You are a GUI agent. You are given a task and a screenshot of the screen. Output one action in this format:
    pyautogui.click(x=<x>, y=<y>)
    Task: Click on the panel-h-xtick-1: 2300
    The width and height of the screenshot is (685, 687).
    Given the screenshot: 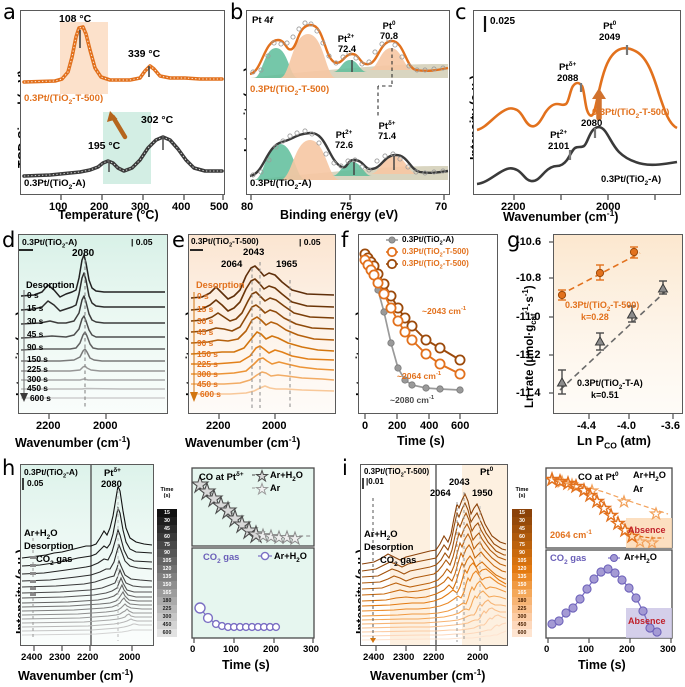 What is the action you would take?
    pyautogui.click(x=60, y=657)
    